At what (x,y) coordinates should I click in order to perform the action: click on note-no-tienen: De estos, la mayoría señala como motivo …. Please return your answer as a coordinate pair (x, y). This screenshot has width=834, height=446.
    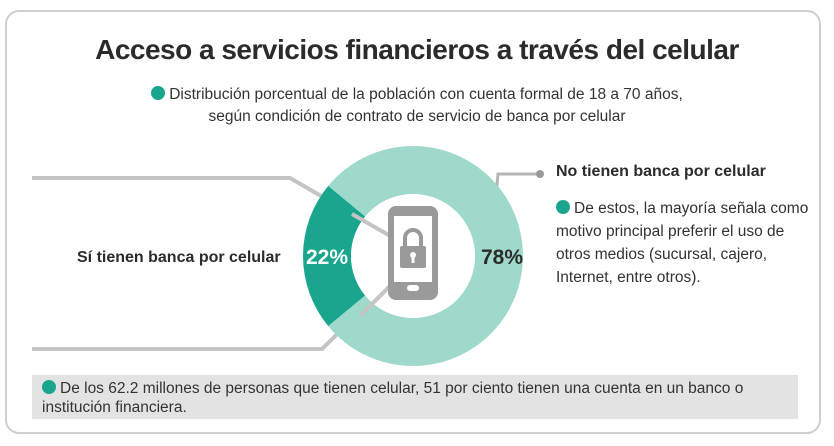
    Looking at the image, I should click on (686, 243).